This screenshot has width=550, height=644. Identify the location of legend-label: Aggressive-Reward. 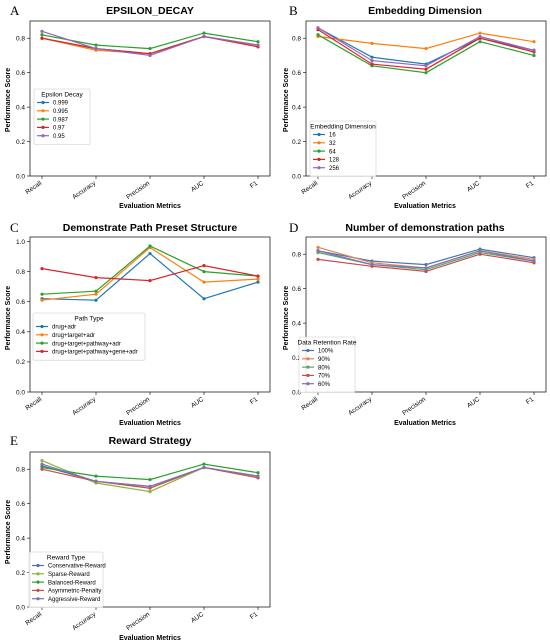
(74, 600).